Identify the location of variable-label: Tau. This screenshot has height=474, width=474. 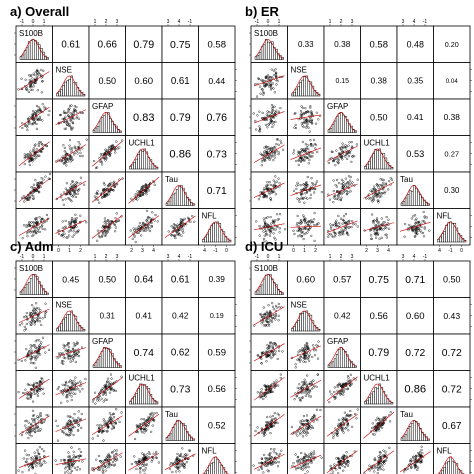
(171, 414).